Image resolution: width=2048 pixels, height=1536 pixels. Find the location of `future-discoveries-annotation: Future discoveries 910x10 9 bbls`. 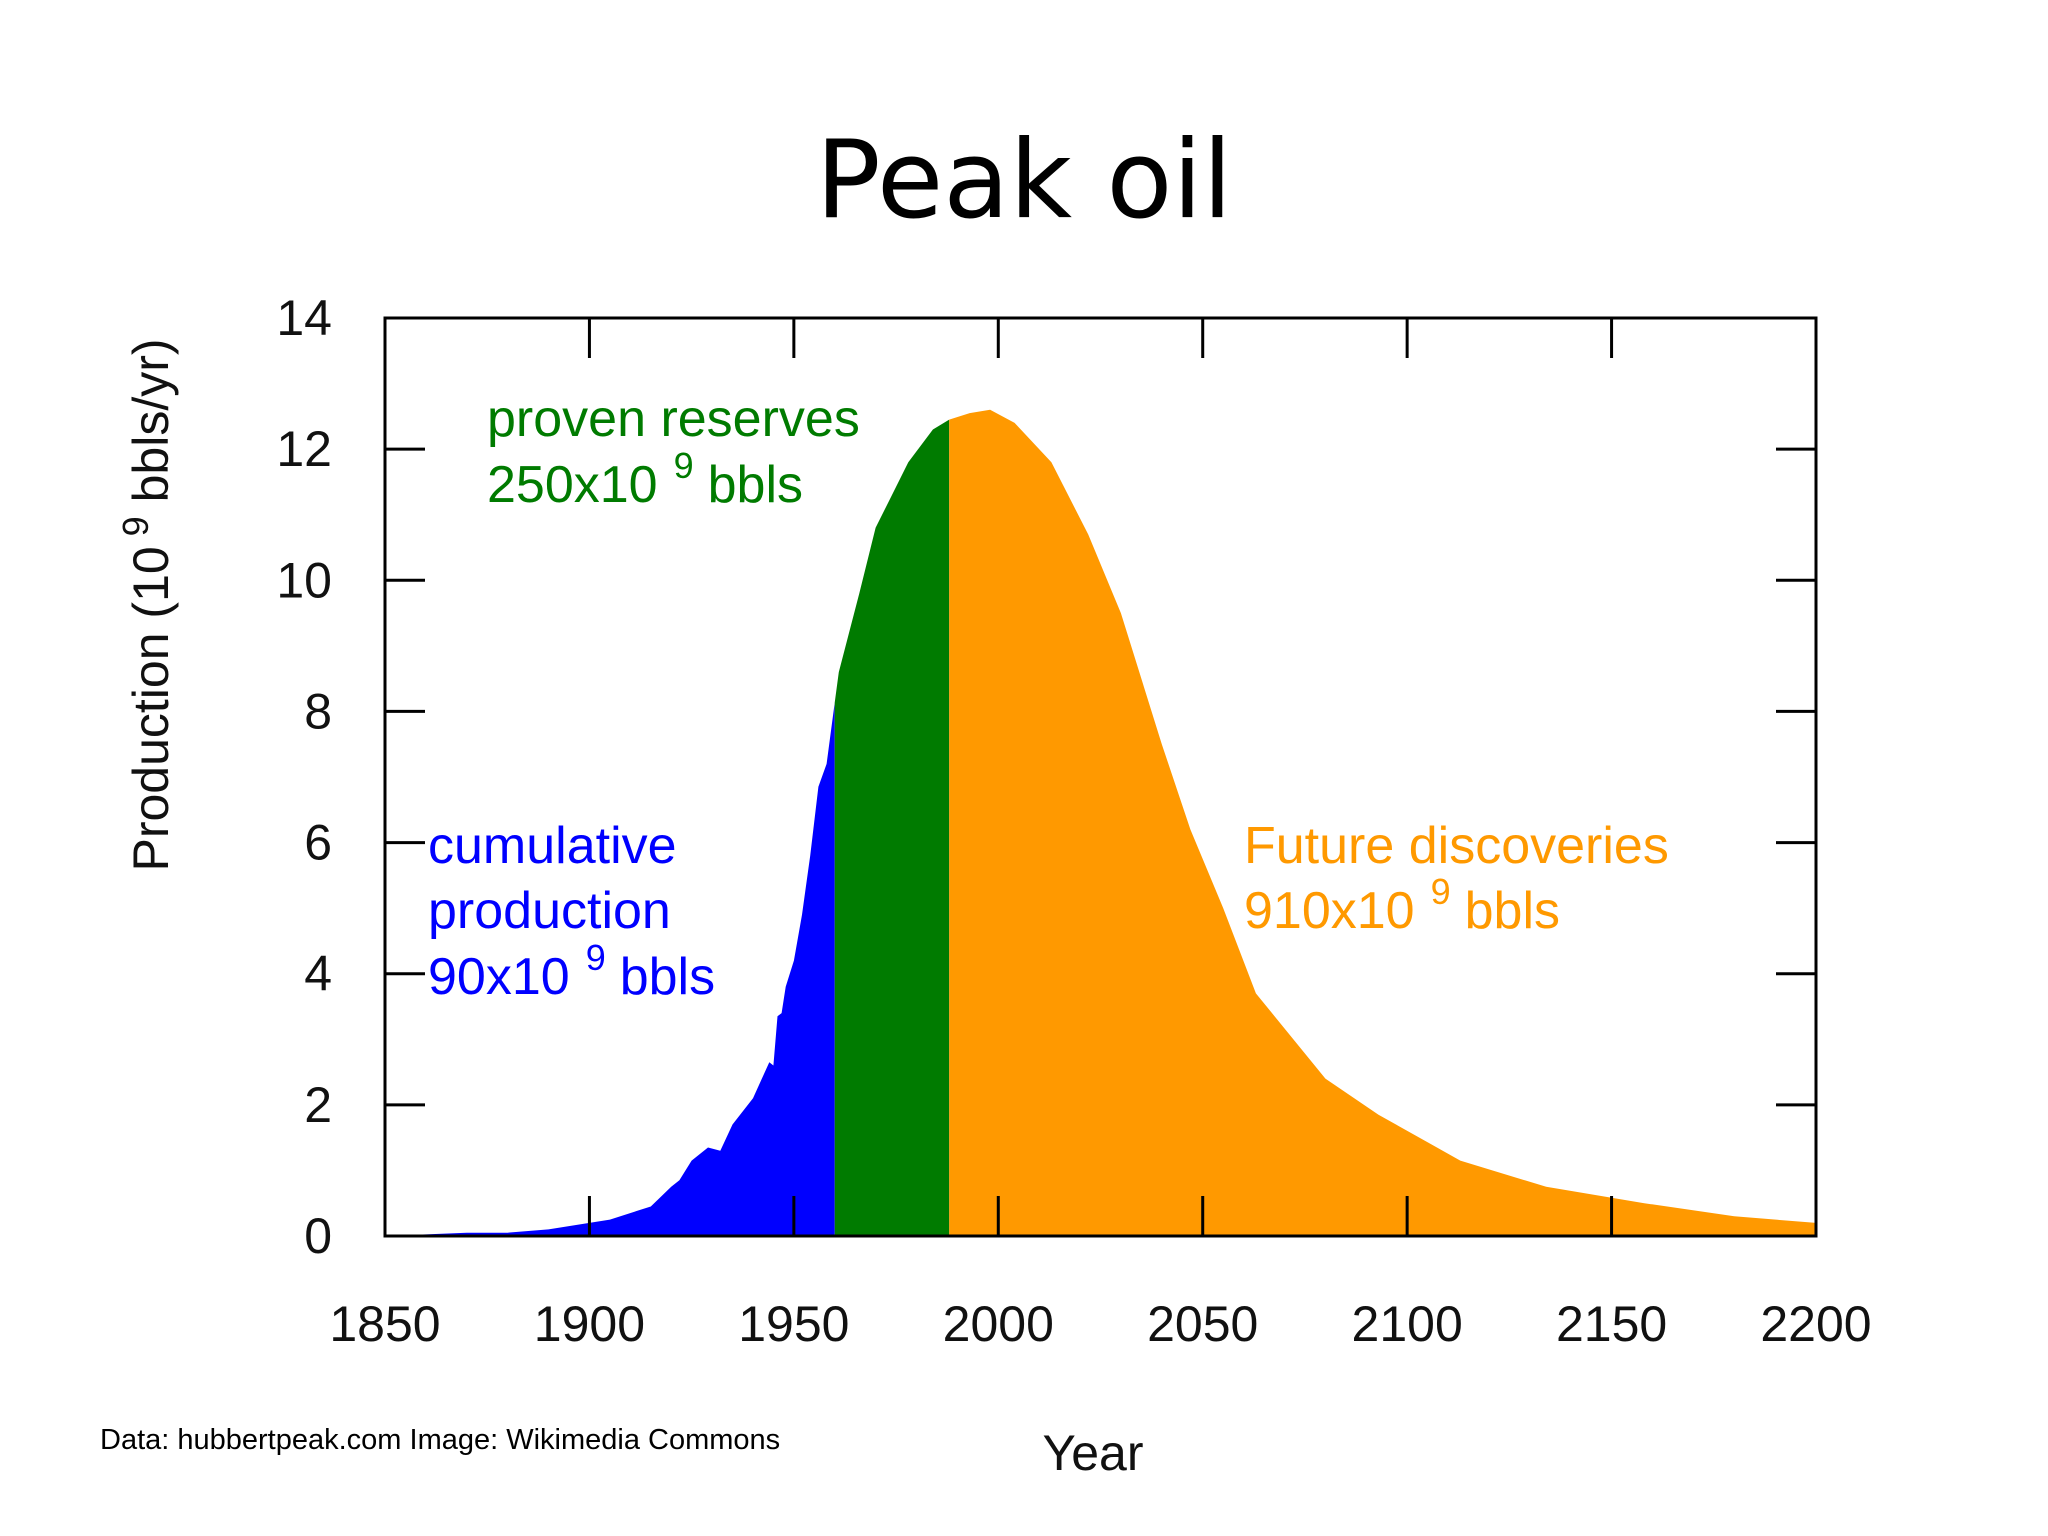

future-discoveries-annotation: Future discoveries 910x10 9 bbls is located at coordinates (1456, 878).